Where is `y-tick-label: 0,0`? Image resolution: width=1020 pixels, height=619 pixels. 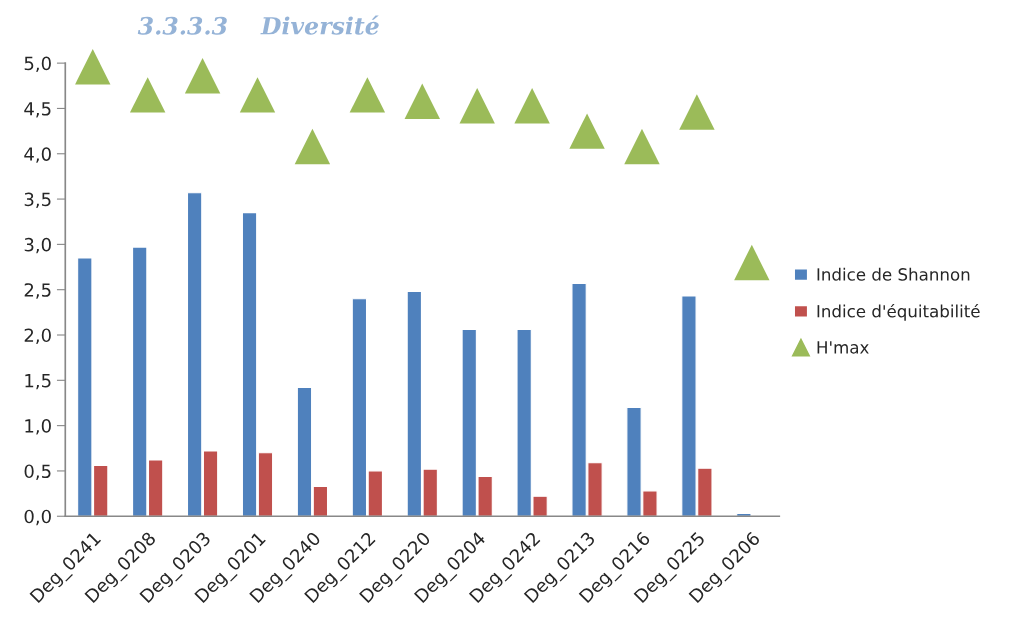 y-tick-label: 0,0 is located at coordinates (37, 517).